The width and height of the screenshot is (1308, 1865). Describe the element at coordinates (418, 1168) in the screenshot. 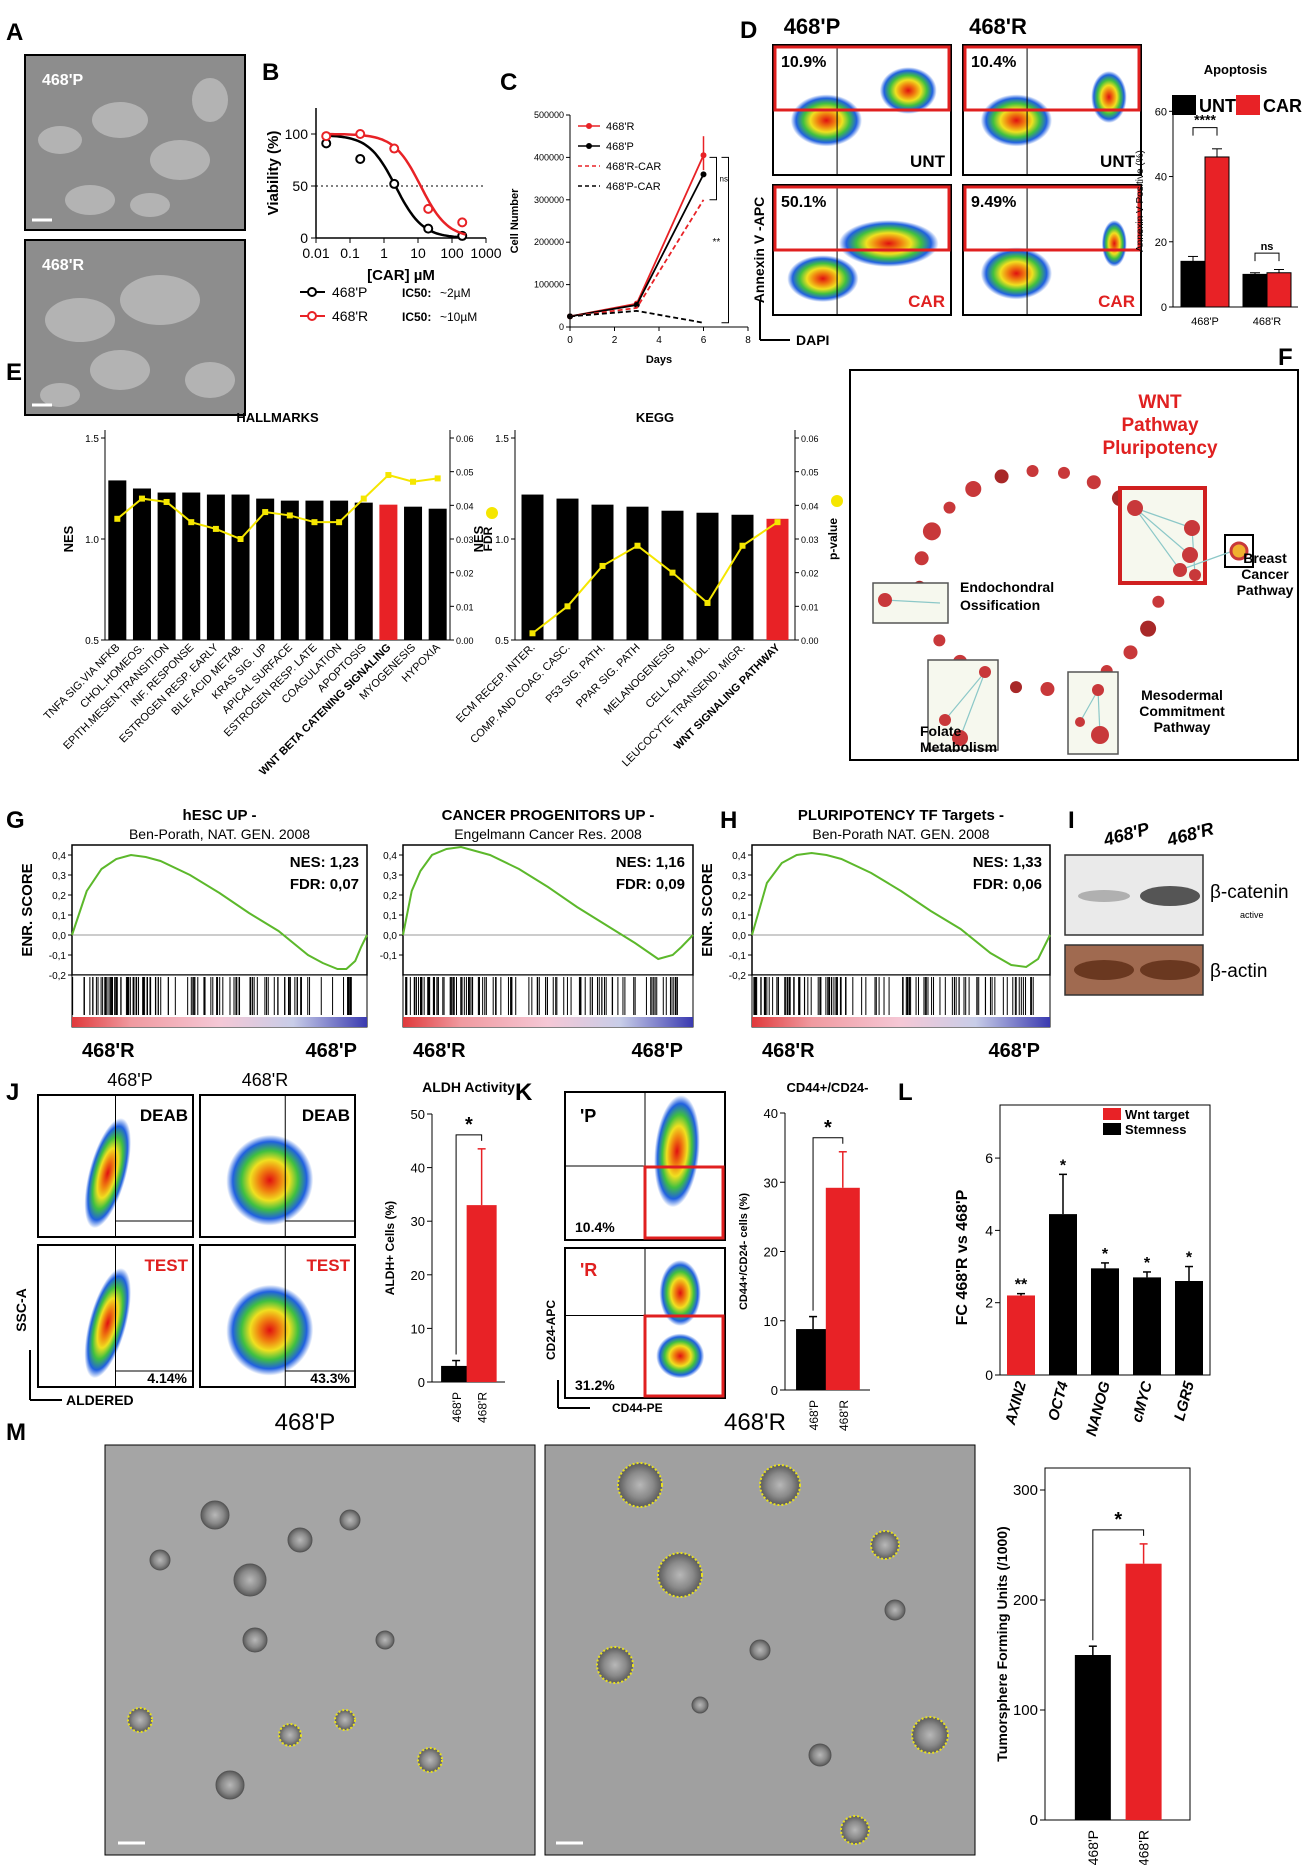

I see `J-y-tick-label: 40` at that location.